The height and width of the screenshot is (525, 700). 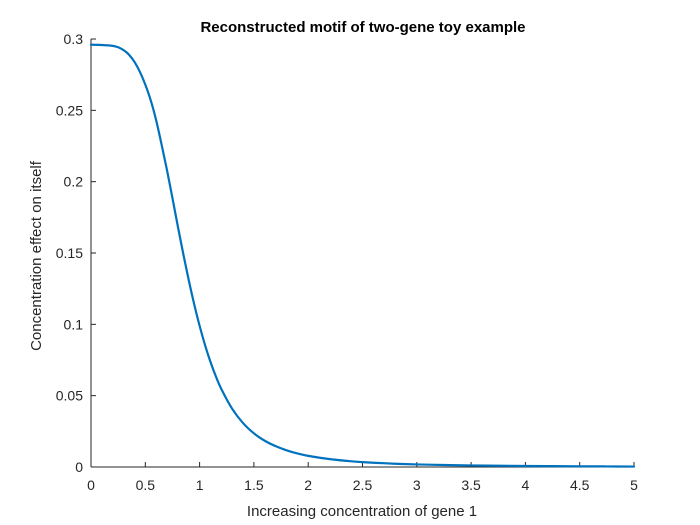 What do you see at coordinates (634, 485) in the screenshot?
I see `x-tick-label: 5` at bounding box center [634, 485].